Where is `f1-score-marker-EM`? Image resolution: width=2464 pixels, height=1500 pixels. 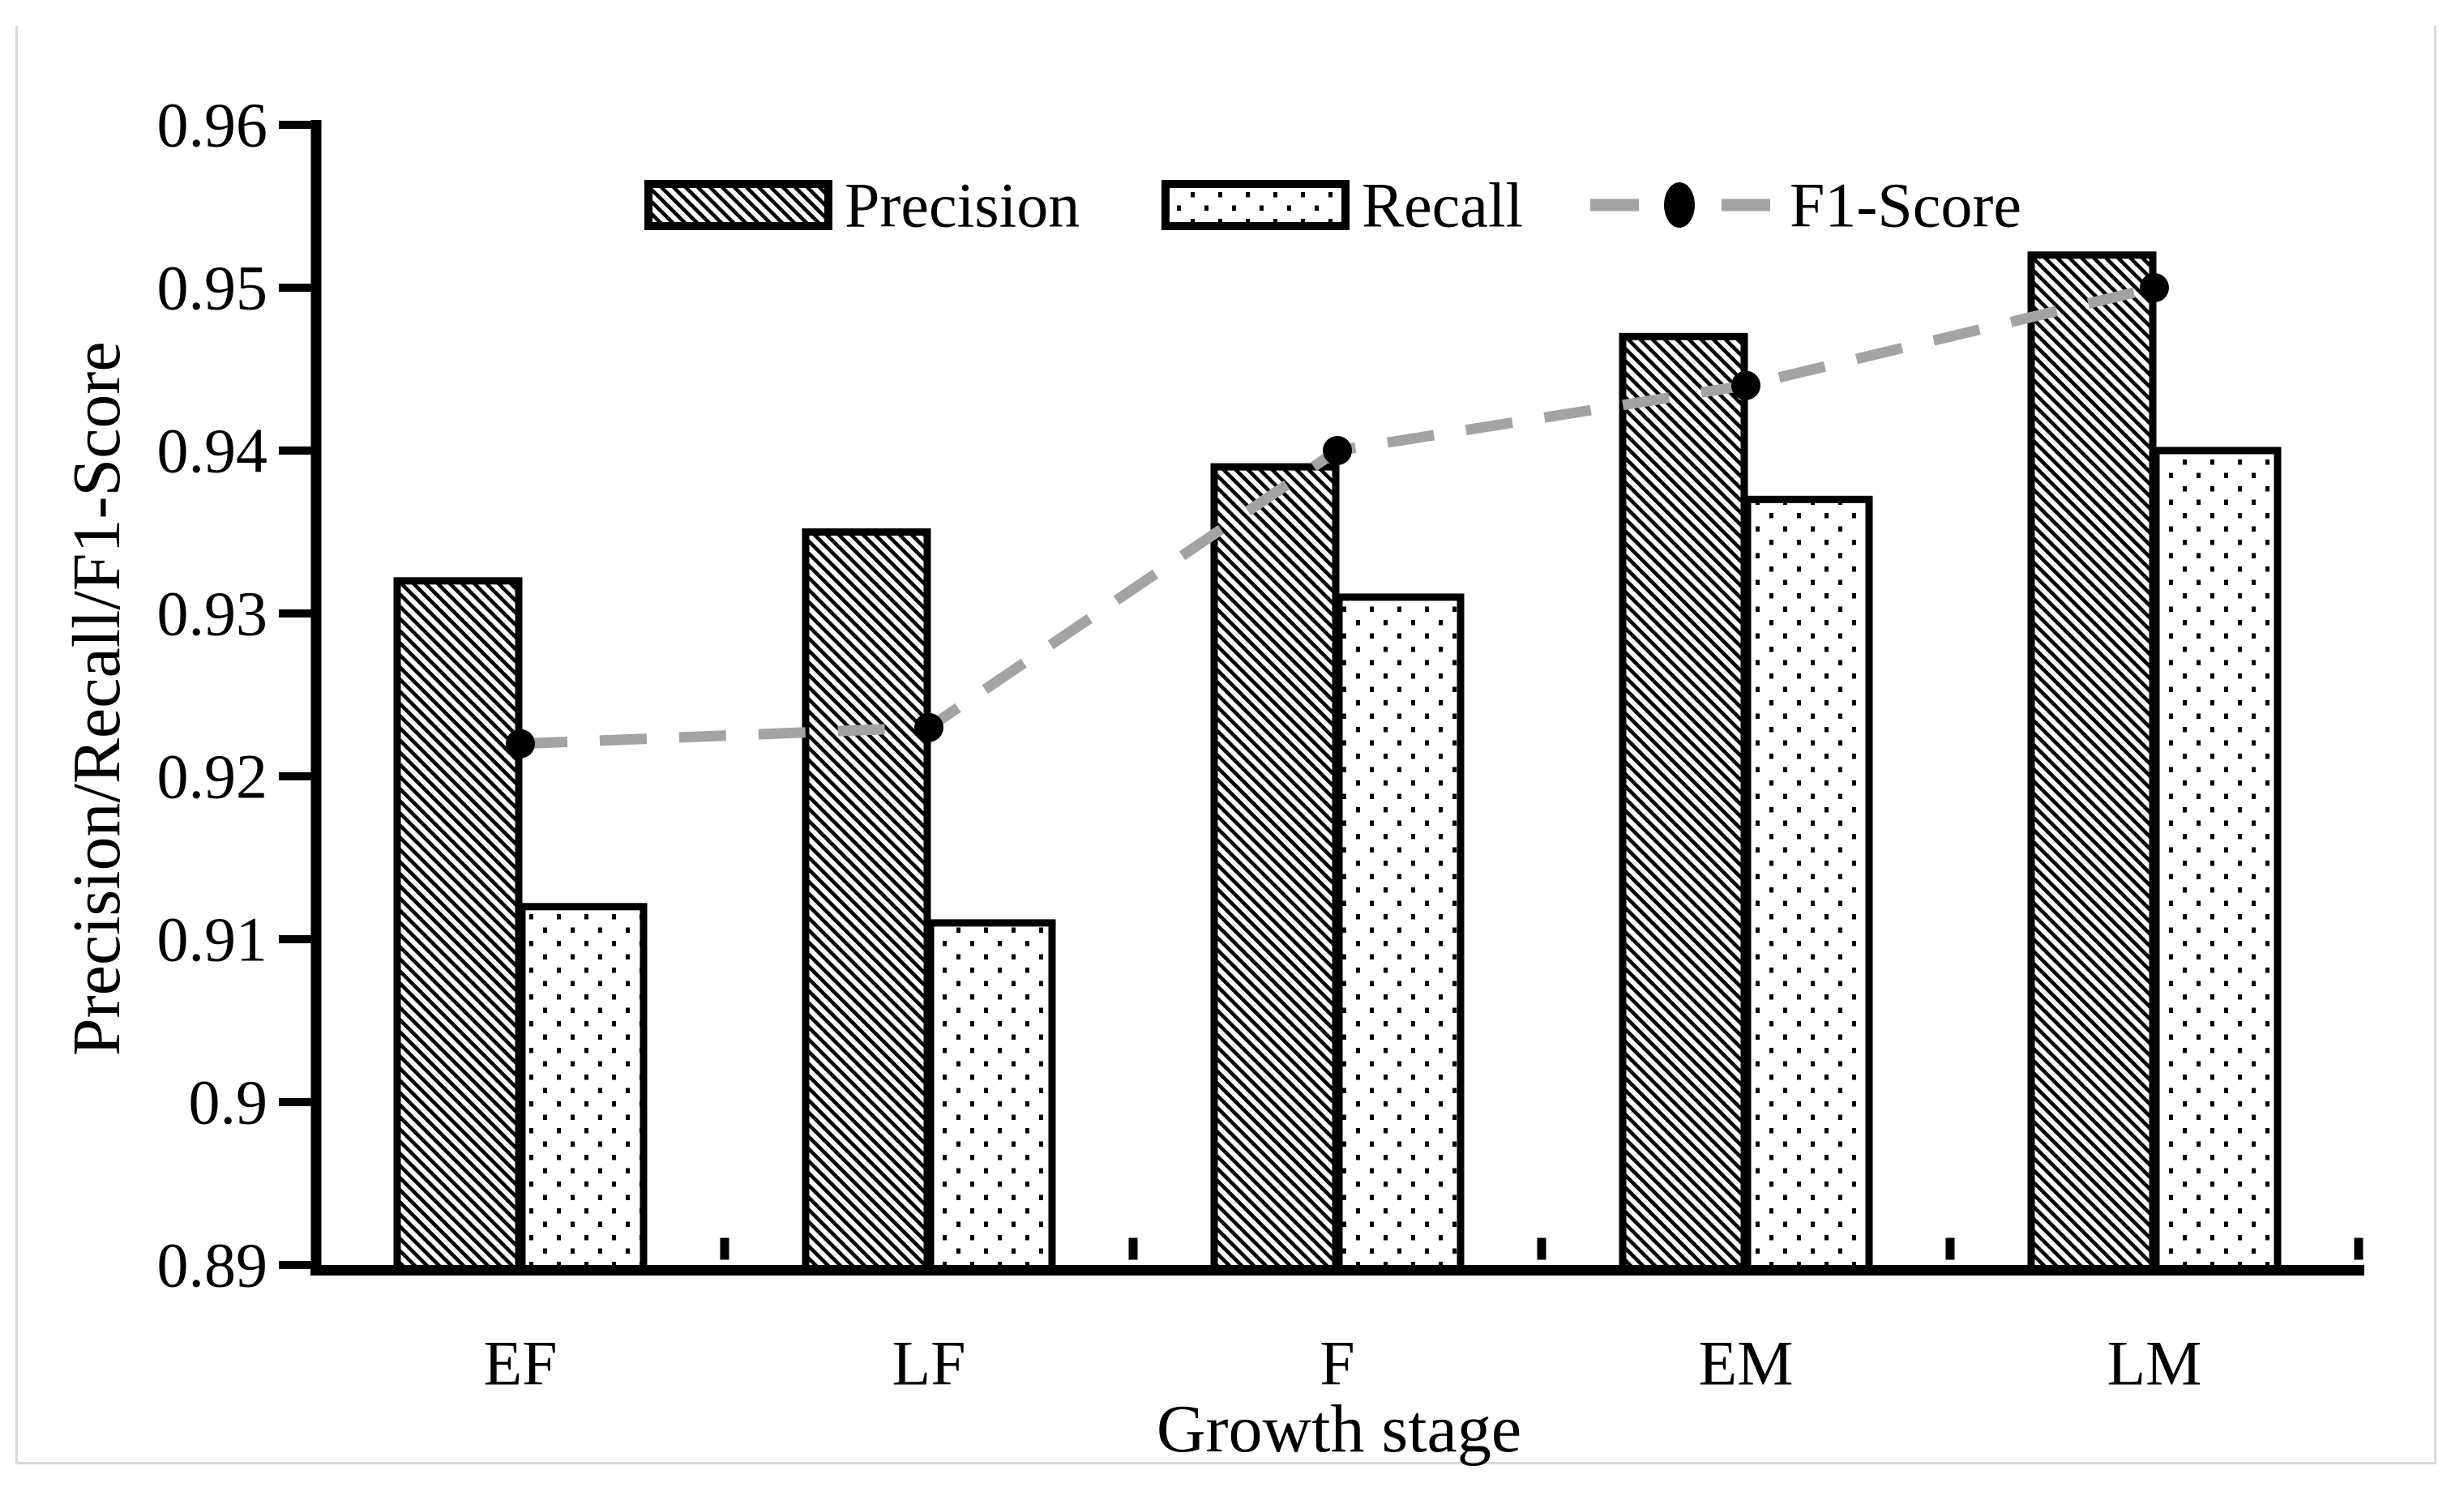
f1-score-marker-EM is located at coordinates (1745, 385).